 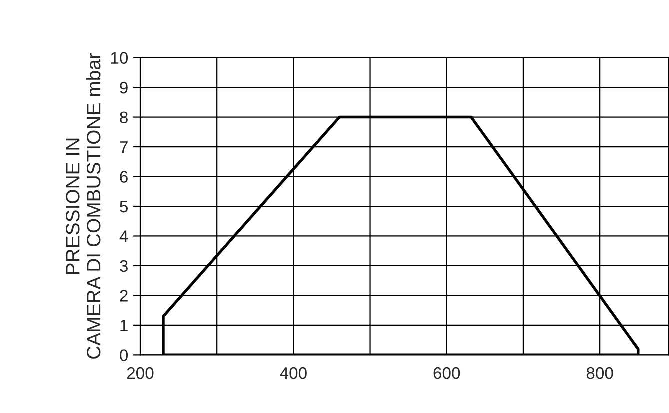 I want to click on x-tick-label: 200, so click(x=140, y=373).